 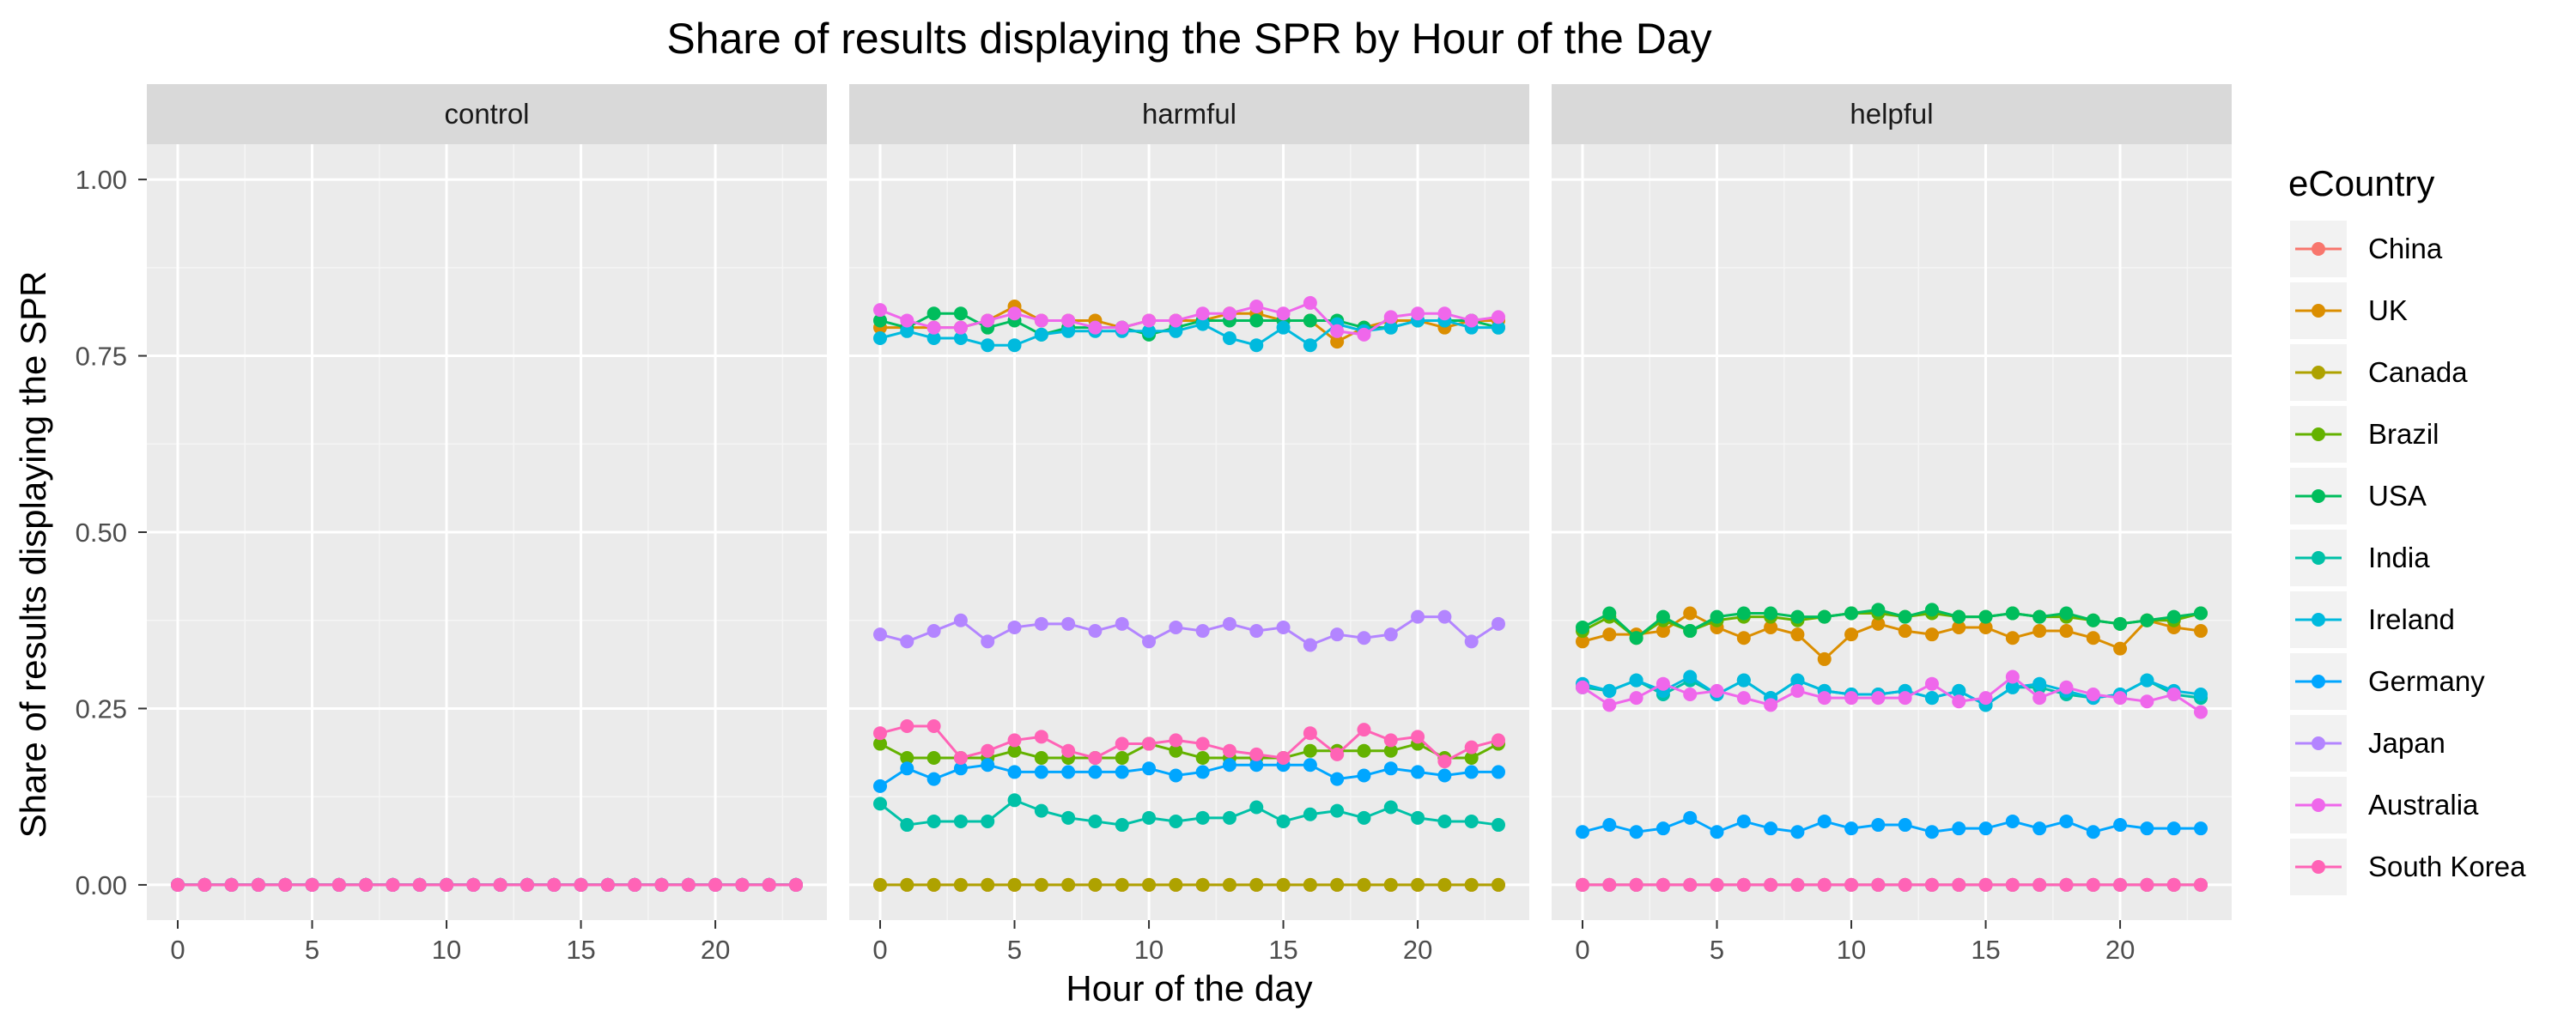 What do you see at coordinates (101, 357) in the screenshot?
I see `y-tick-label: 0.75` at bounding box center [101, 357].